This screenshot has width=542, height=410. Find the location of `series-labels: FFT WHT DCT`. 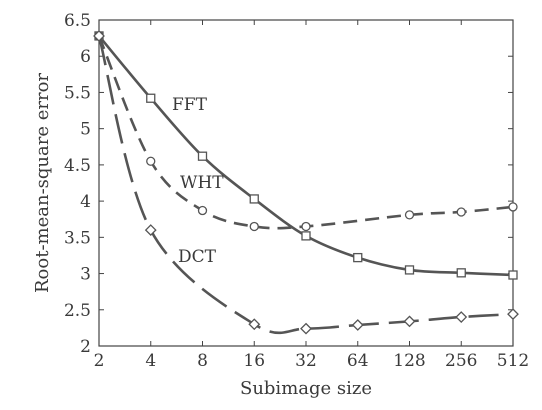

series-labels: FFT WHT DCT is located at coordinates (198, 181).